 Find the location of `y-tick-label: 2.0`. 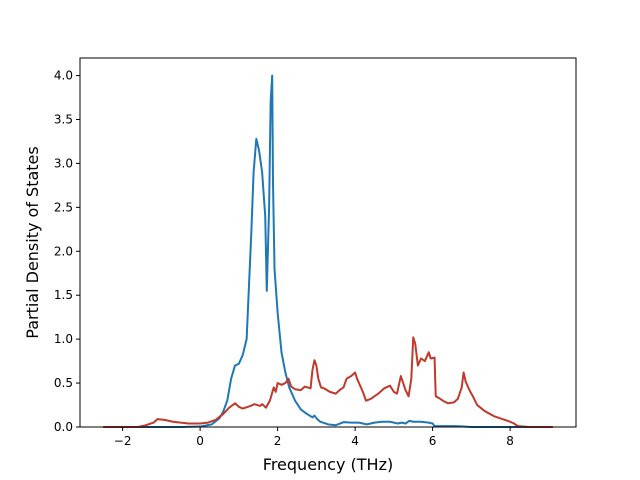

y-tick-label: 2.0 is located at coordinates (63, 251).